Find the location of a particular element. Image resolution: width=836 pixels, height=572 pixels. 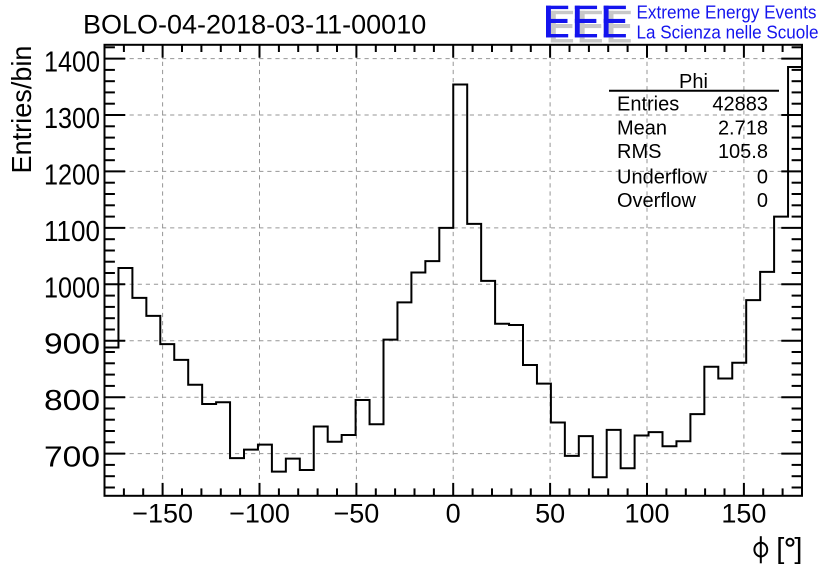

svg-text: Overflow is located at coordinates (656, 201).